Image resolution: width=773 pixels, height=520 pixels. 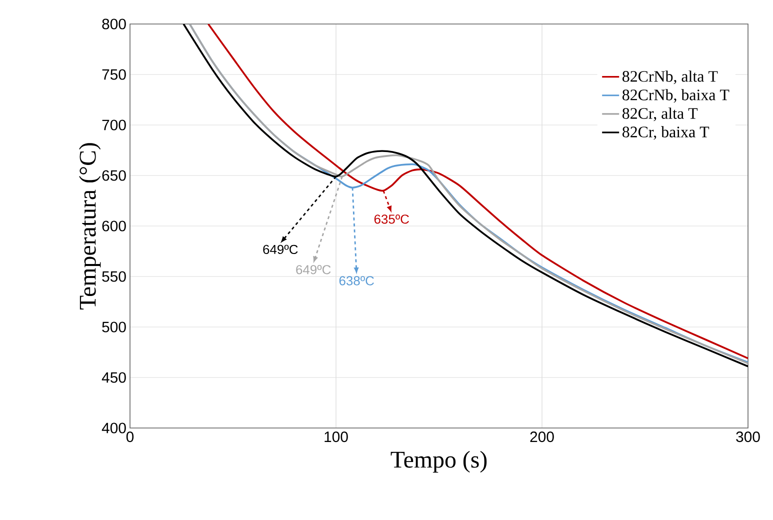 What do you see at coordinates (391, 219) in the screenshot?
I see `annotation: 635ºC` at bounding box center [391, 219].